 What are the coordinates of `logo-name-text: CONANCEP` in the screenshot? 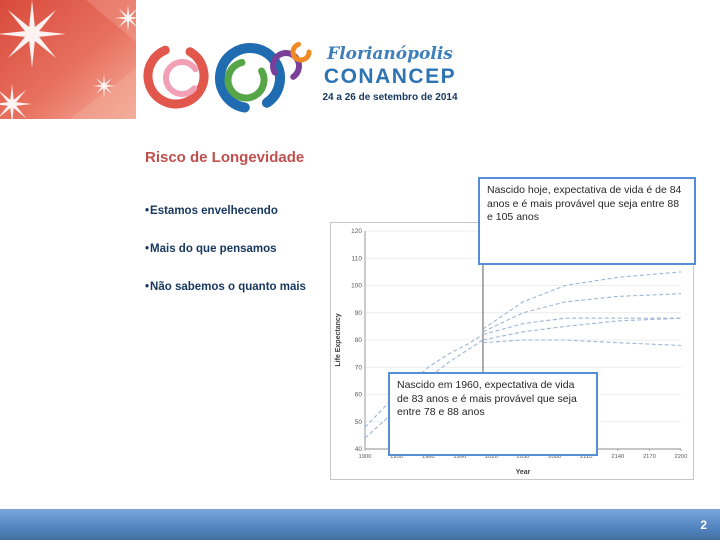 It's located at (390, 76).